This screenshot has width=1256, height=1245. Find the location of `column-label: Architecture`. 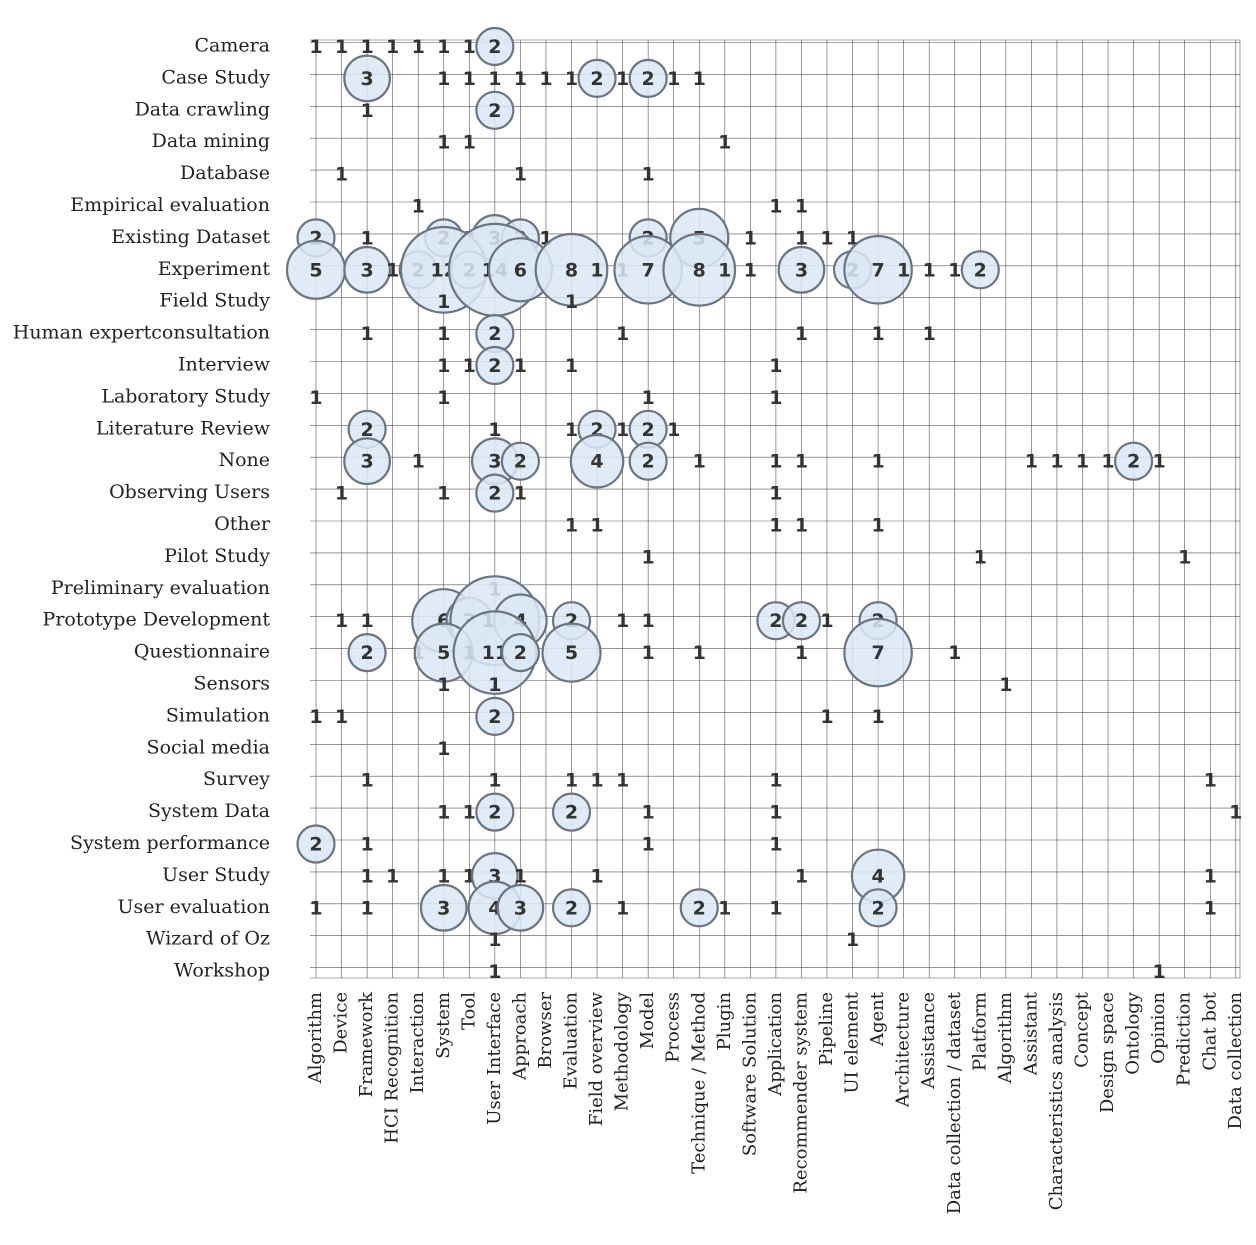

column-label: Architecture is located at coordinates (903, 1050).